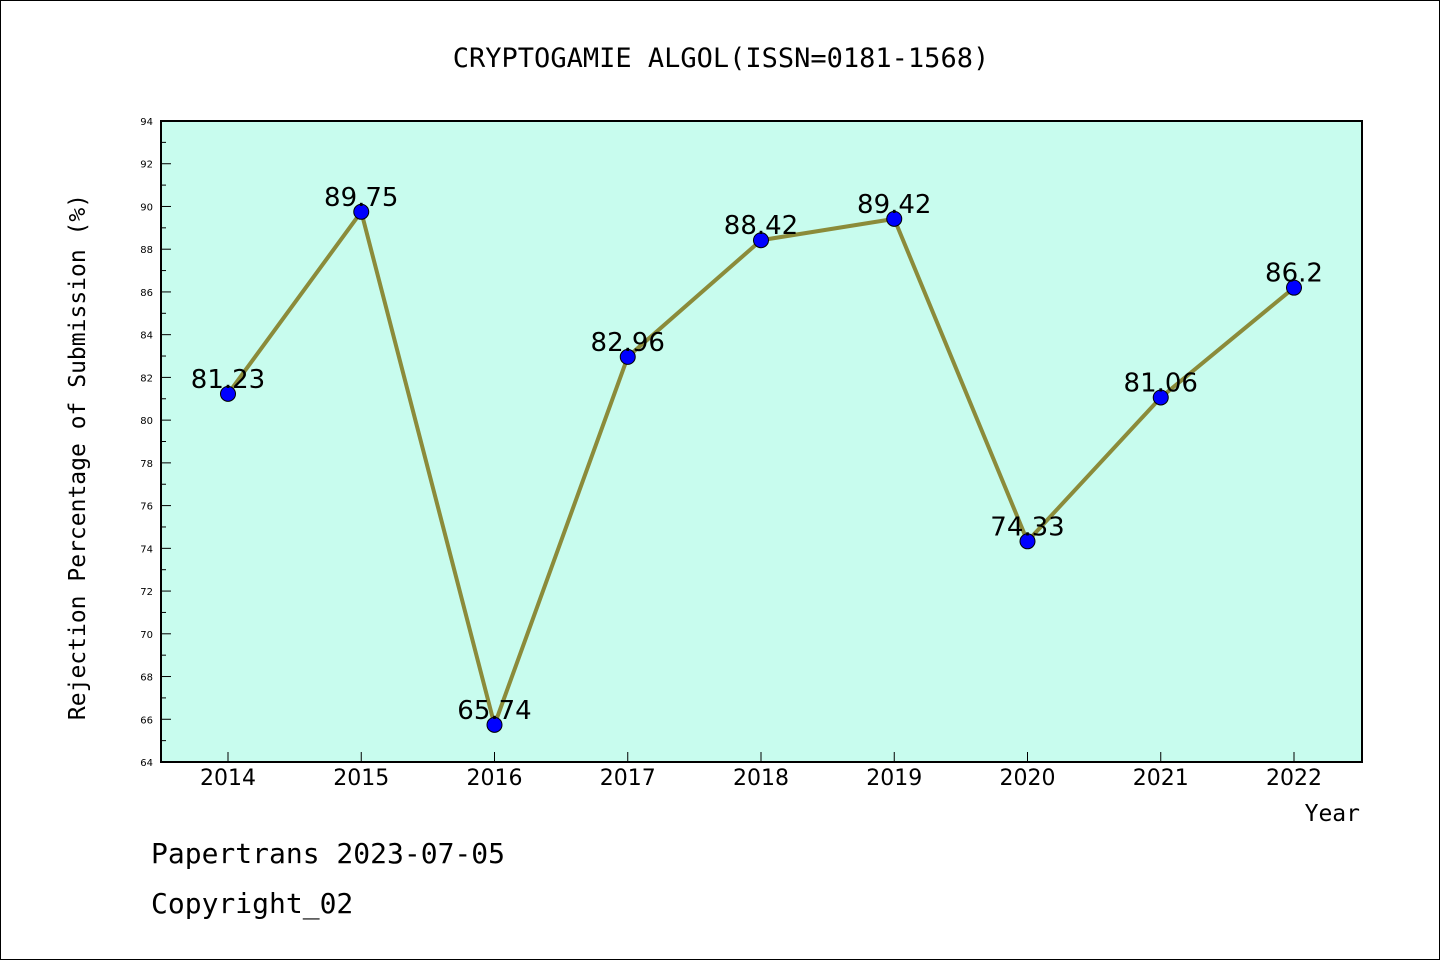 The image size is (1440, 961). Describe the element at coordinates (1332, 814) in the screenshot. I see `x-axis-label: Year` at that location.